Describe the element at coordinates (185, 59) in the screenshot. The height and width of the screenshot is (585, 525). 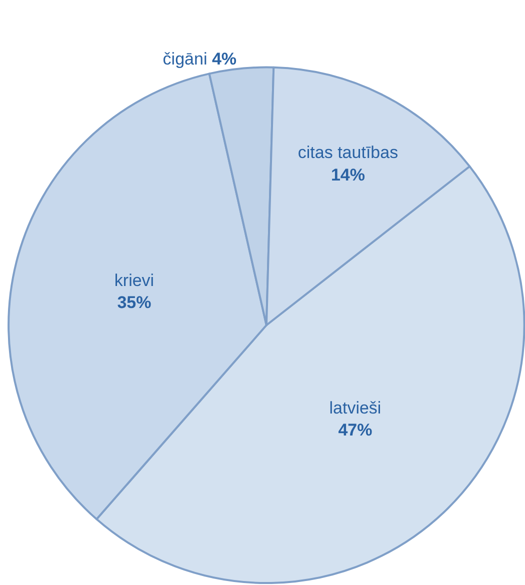
I see `slice-label: čigāni` at that location.